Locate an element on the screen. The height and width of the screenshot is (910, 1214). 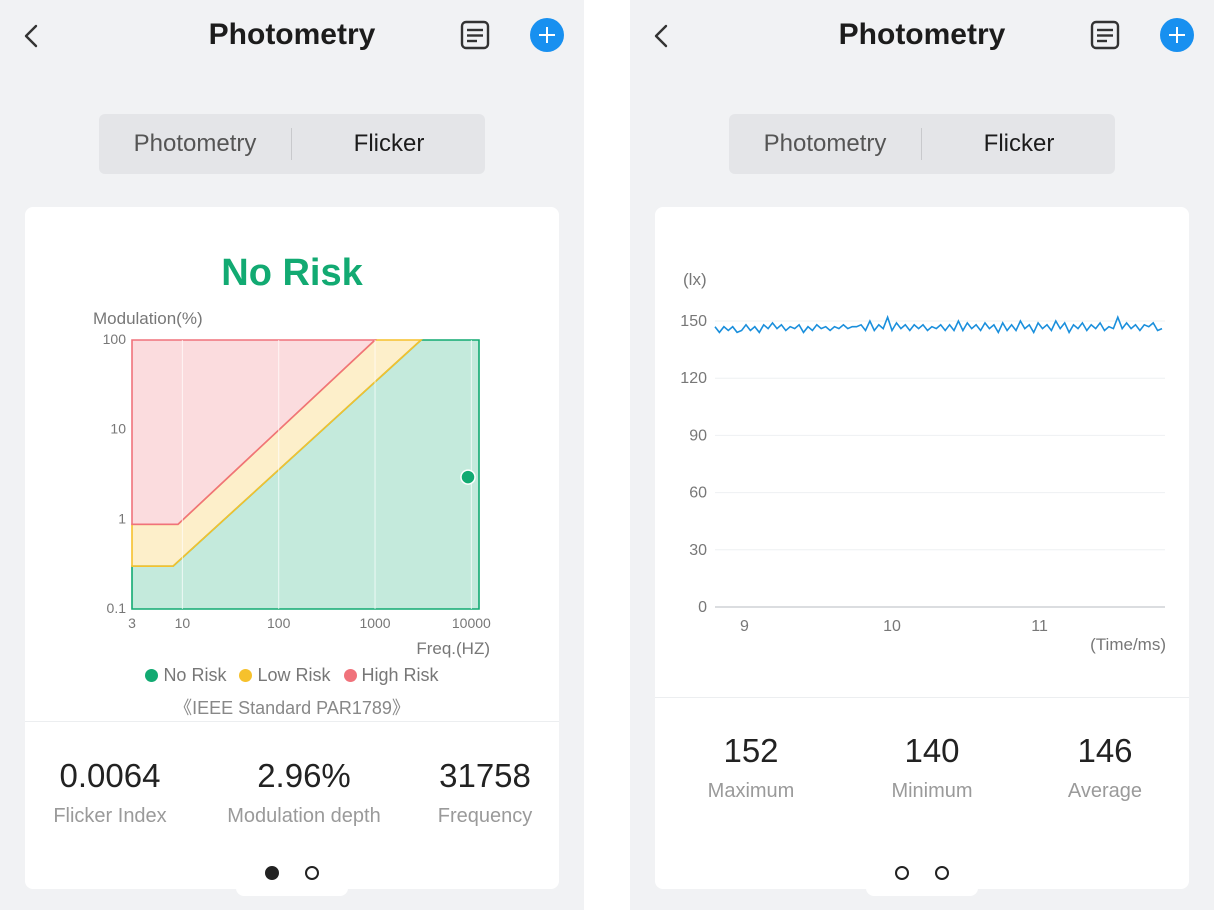
stat-value: 152 is located at coordinates (751, 750).